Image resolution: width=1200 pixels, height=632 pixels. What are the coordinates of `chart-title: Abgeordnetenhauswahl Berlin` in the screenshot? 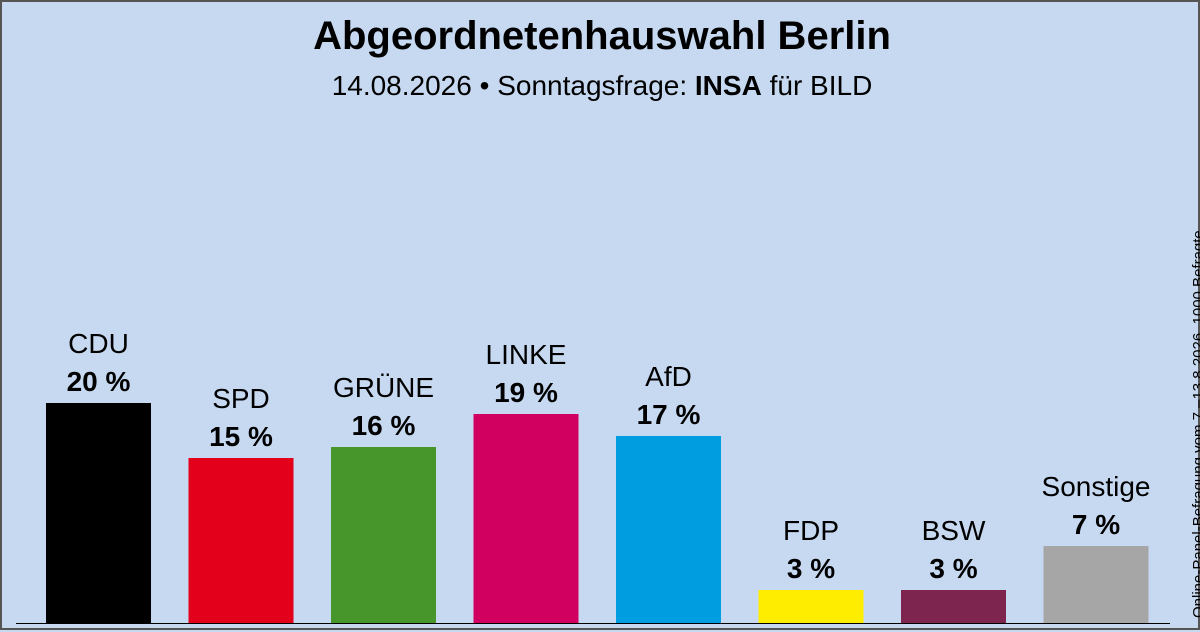 It's located at (602, 36).